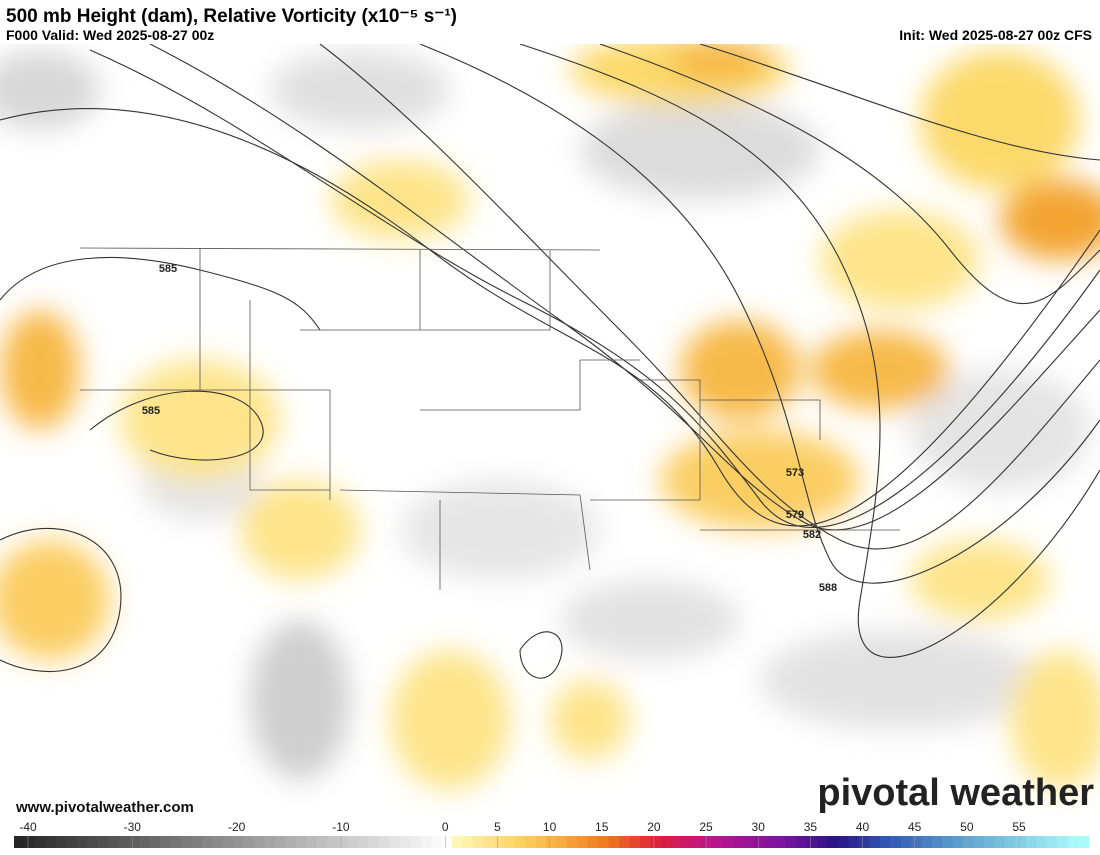  Describe the element at coordinates (955, 793) in the screenshot. I see `logo: pivotal weather` at that location.